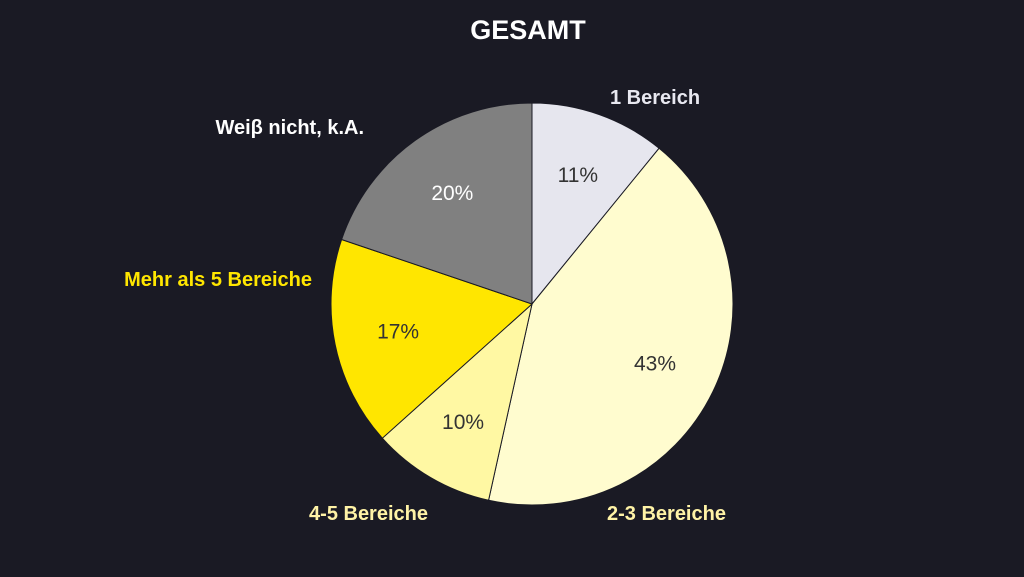  What do you see at coordinates (655, 98) in the screenshot?
I see `category-label-1-bereich: 1 Bereich` at bounding box center [655, 98].